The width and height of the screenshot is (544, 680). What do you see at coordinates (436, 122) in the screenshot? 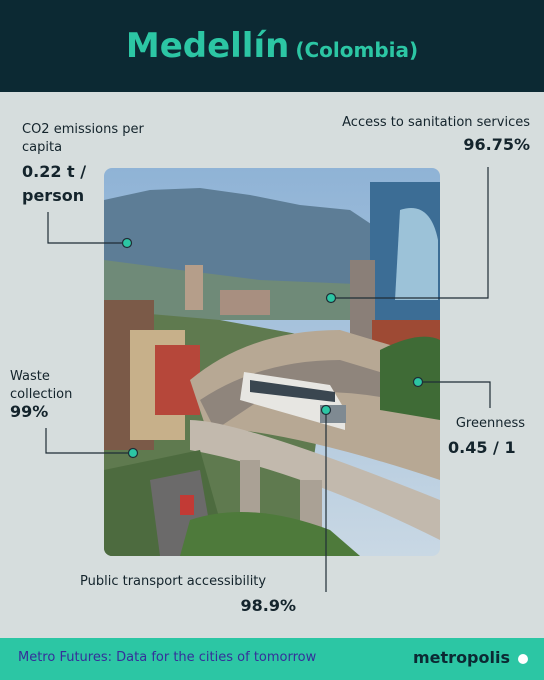
I see `stat-label: Access to sanitation services` at bounding box center [436, 122].